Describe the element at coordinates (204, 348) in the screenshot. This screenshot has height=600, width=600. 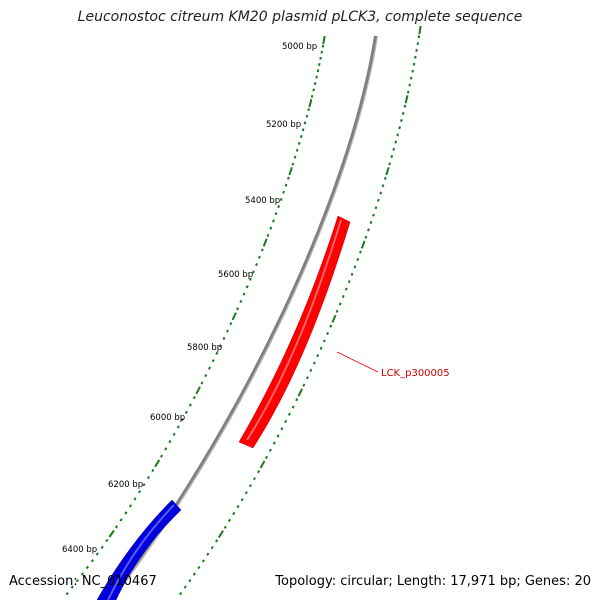
I see `ruler-label: 5800 bp` at that location.